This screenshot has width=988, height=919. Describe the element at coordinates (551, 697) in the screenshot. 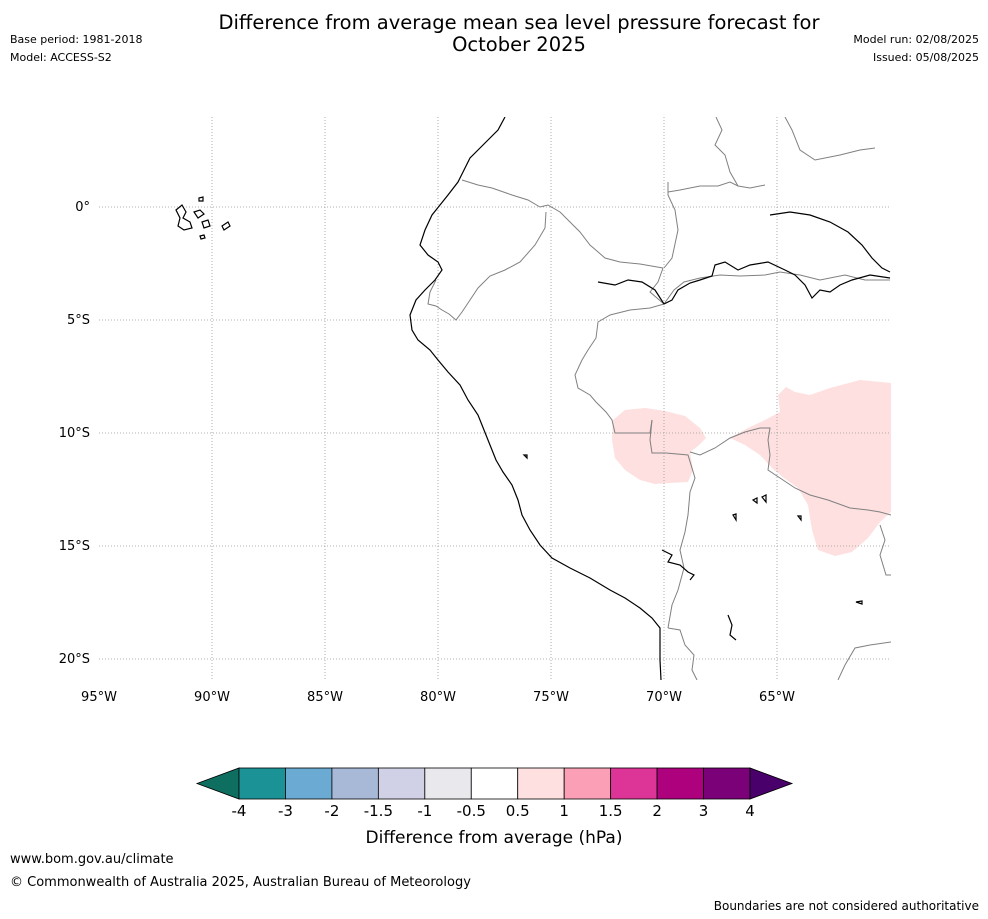

I see `lon-label-75w: 75°W` at that location.